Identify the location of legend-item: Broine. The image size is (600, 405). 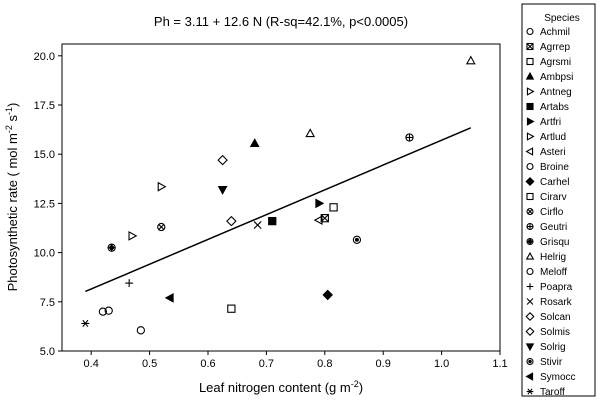
(547, 167).